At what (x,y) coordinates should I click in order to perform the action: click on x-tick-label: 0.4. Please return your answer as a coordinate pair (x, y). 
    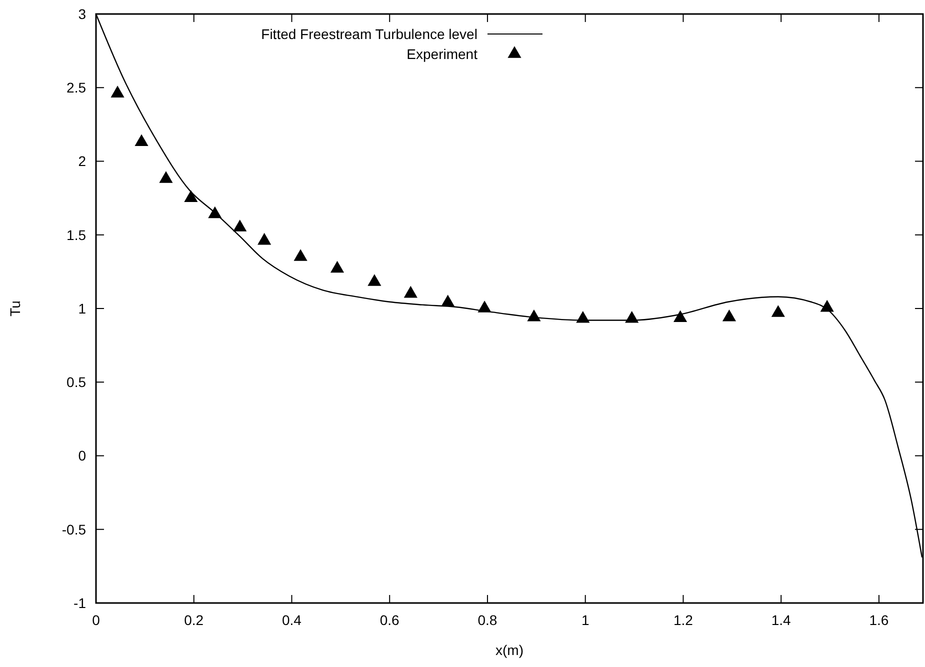
    Looking at the image, I should click on (292, 620).